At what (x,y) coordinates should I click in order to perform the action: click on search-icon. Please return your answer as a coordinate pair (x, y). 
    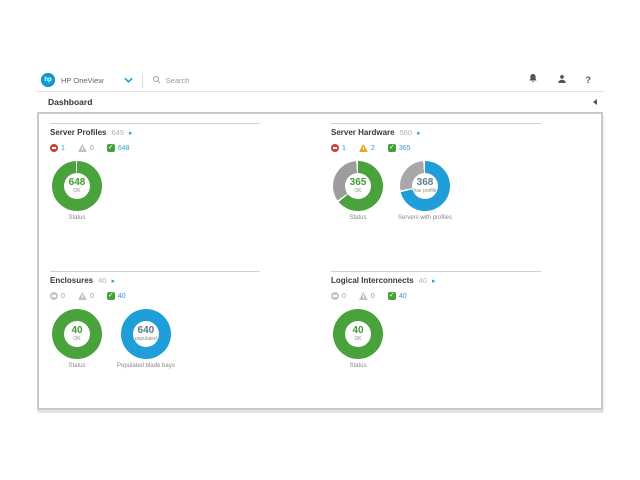
    Looking at the image, I should click on (156, 80).